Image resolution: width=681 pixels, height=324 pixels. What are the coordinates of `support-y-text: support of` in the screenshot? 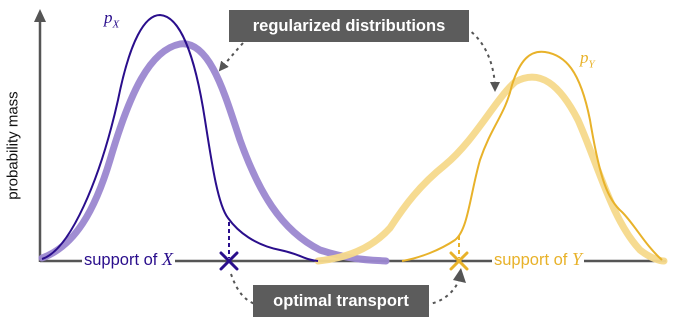 It's located at (533, 260).